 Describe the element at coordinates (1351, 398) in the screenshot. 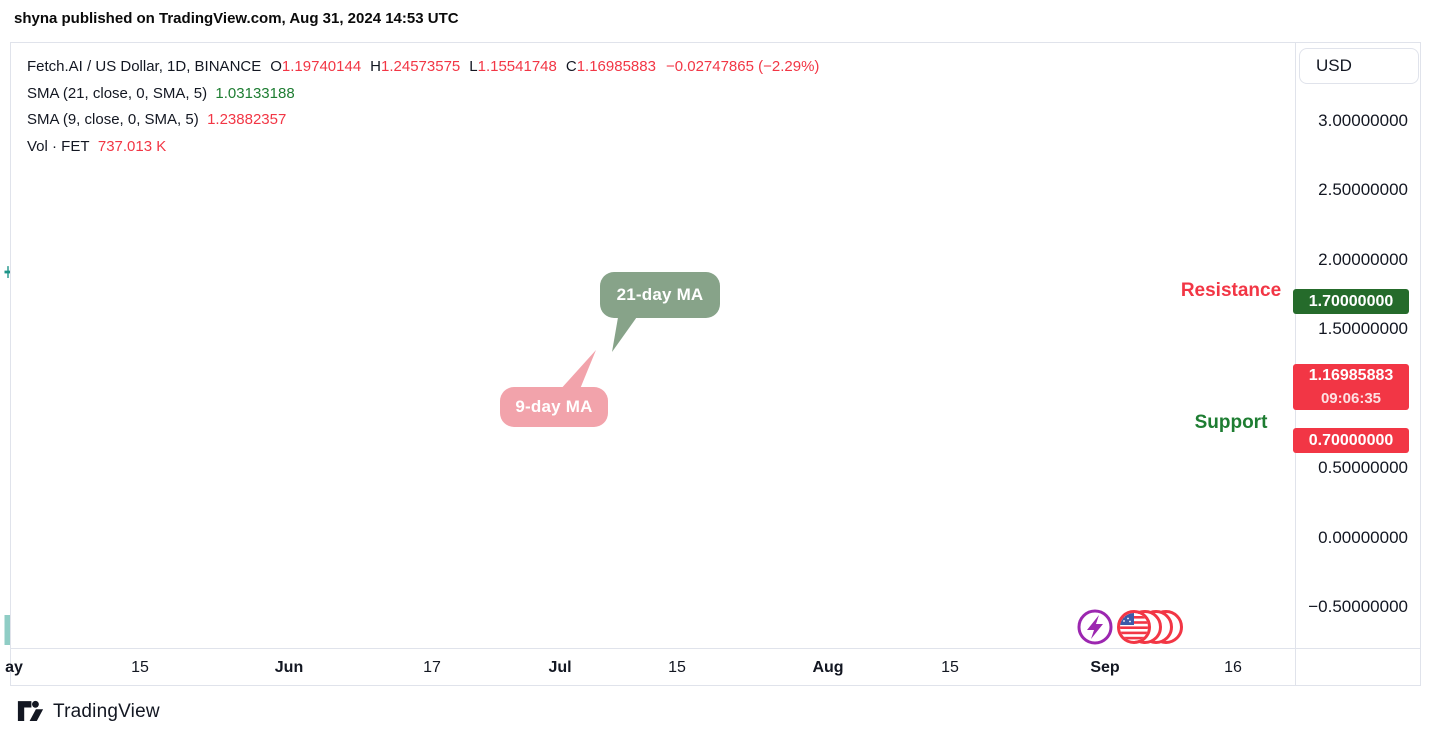

I see `bar-countdown: 09:06:35` at that location.